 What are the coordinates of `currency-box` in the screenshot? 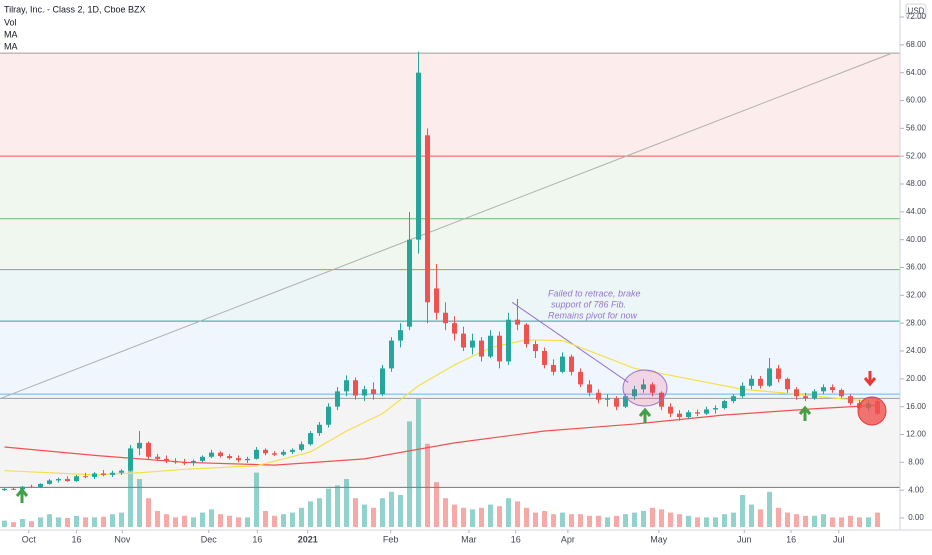 It's located at (916, 11).